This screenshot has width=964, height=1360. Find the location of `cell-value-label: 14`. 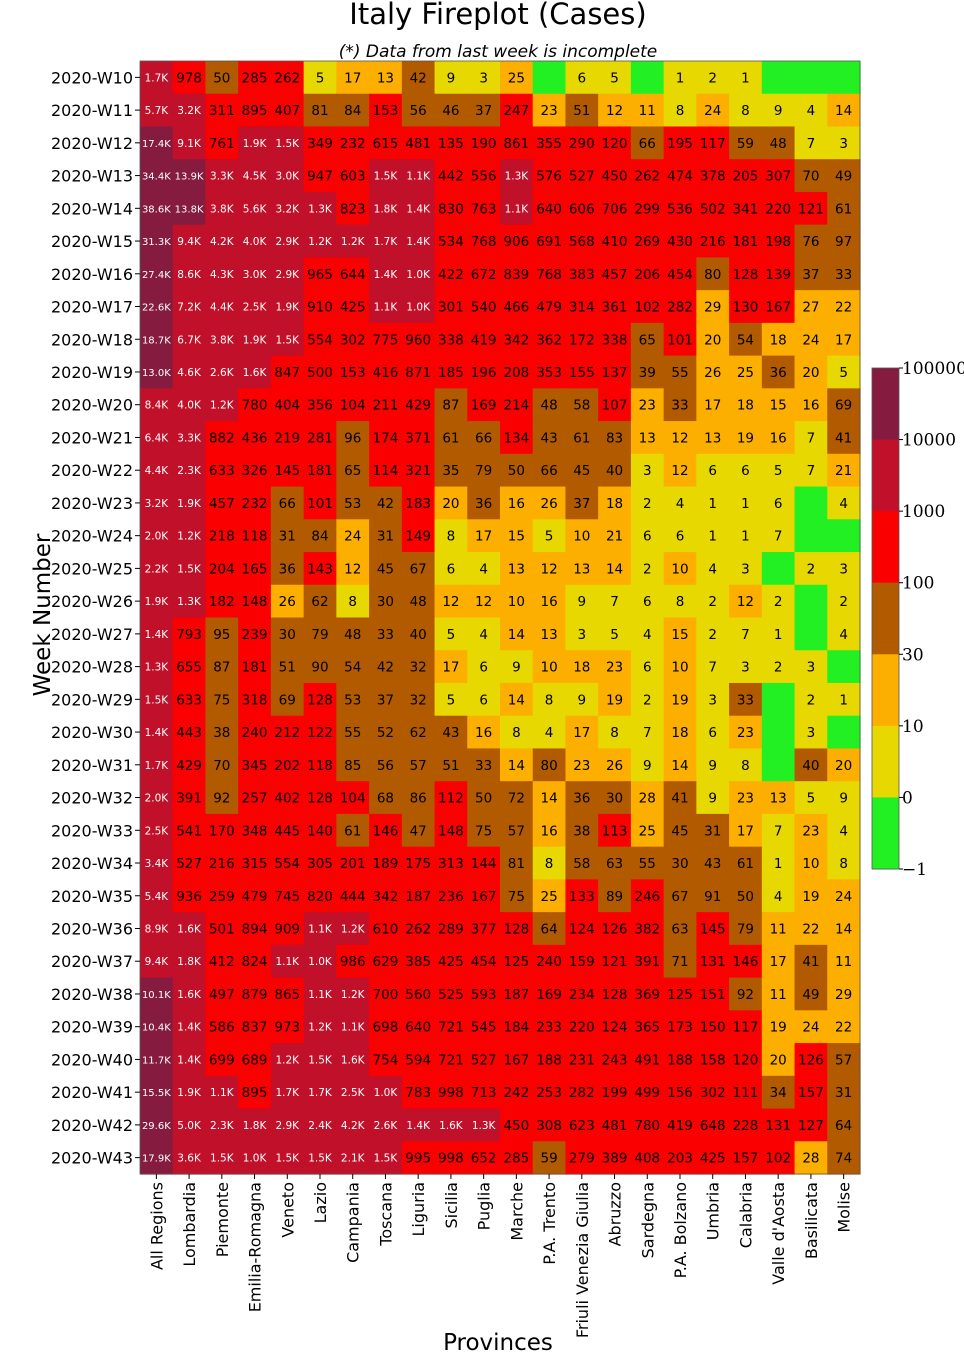

cell-value-label: 14 is located at coordinates (843, 929).